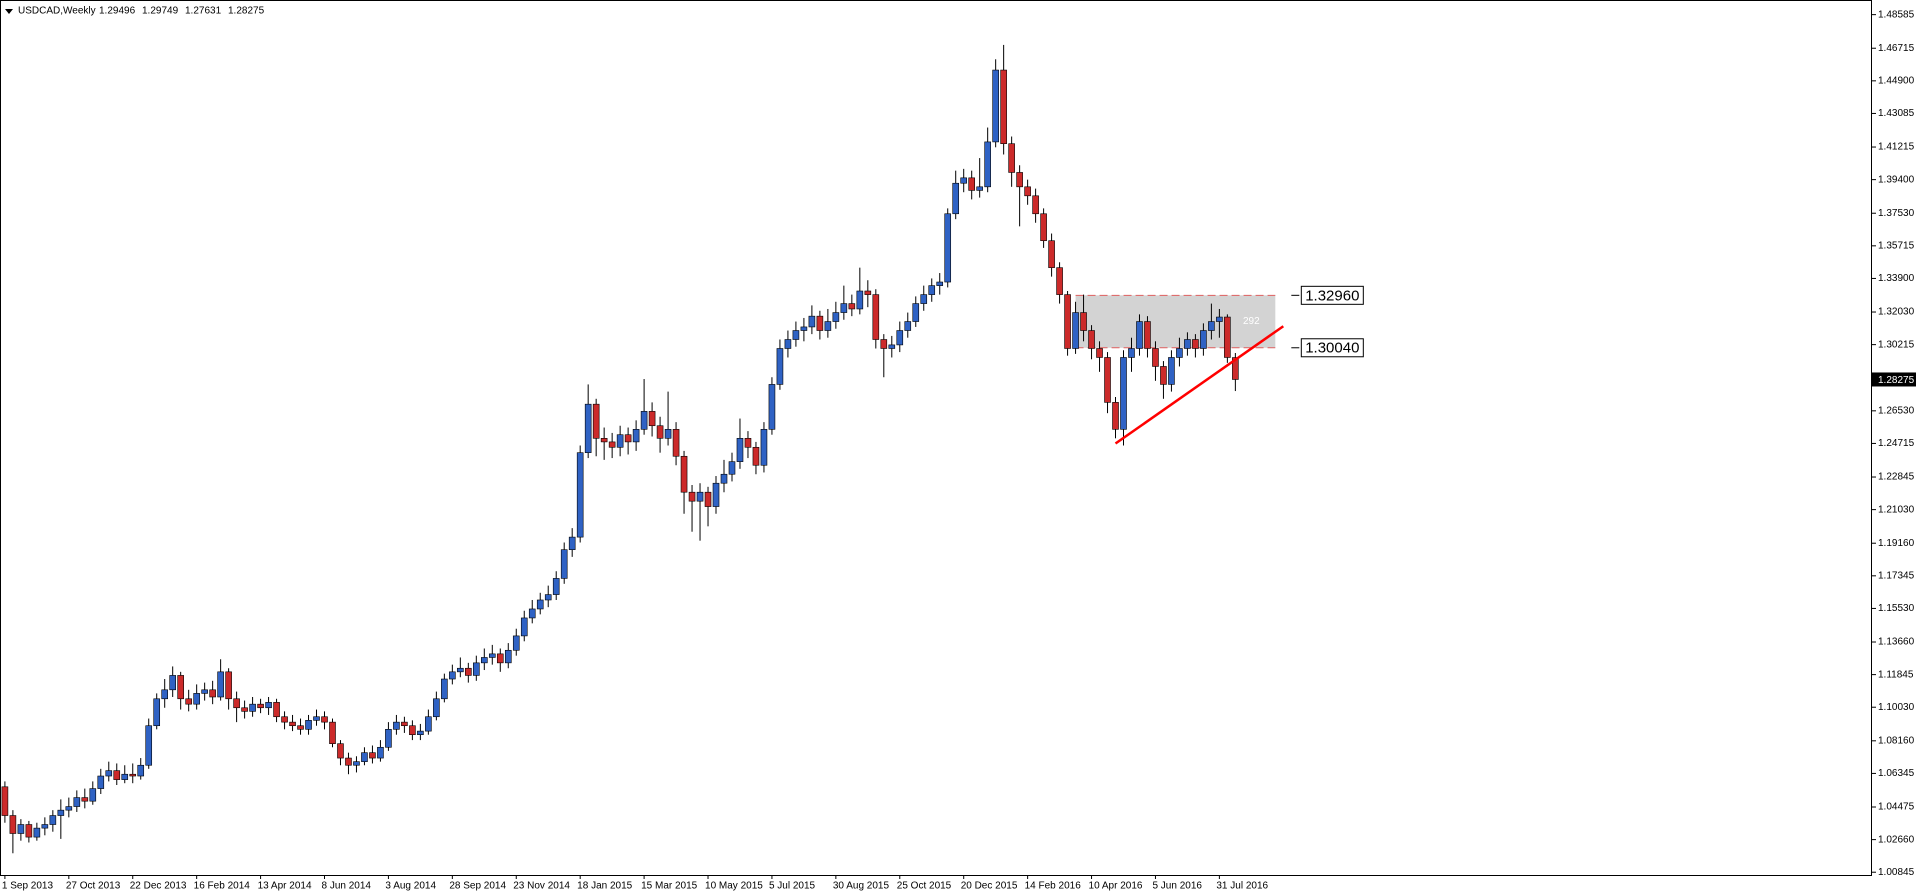  What do you see at coordinates (1896, 543) in the screenshot?
I see `y-tick-label: 1.19160` at bounding box center [1896, 543].